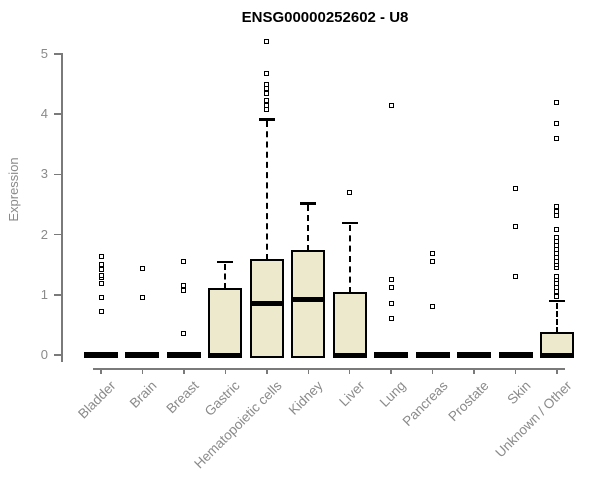 This screenshot has height=500, width=600. I want to click on y-tick-label: 4, so click(44, 114).